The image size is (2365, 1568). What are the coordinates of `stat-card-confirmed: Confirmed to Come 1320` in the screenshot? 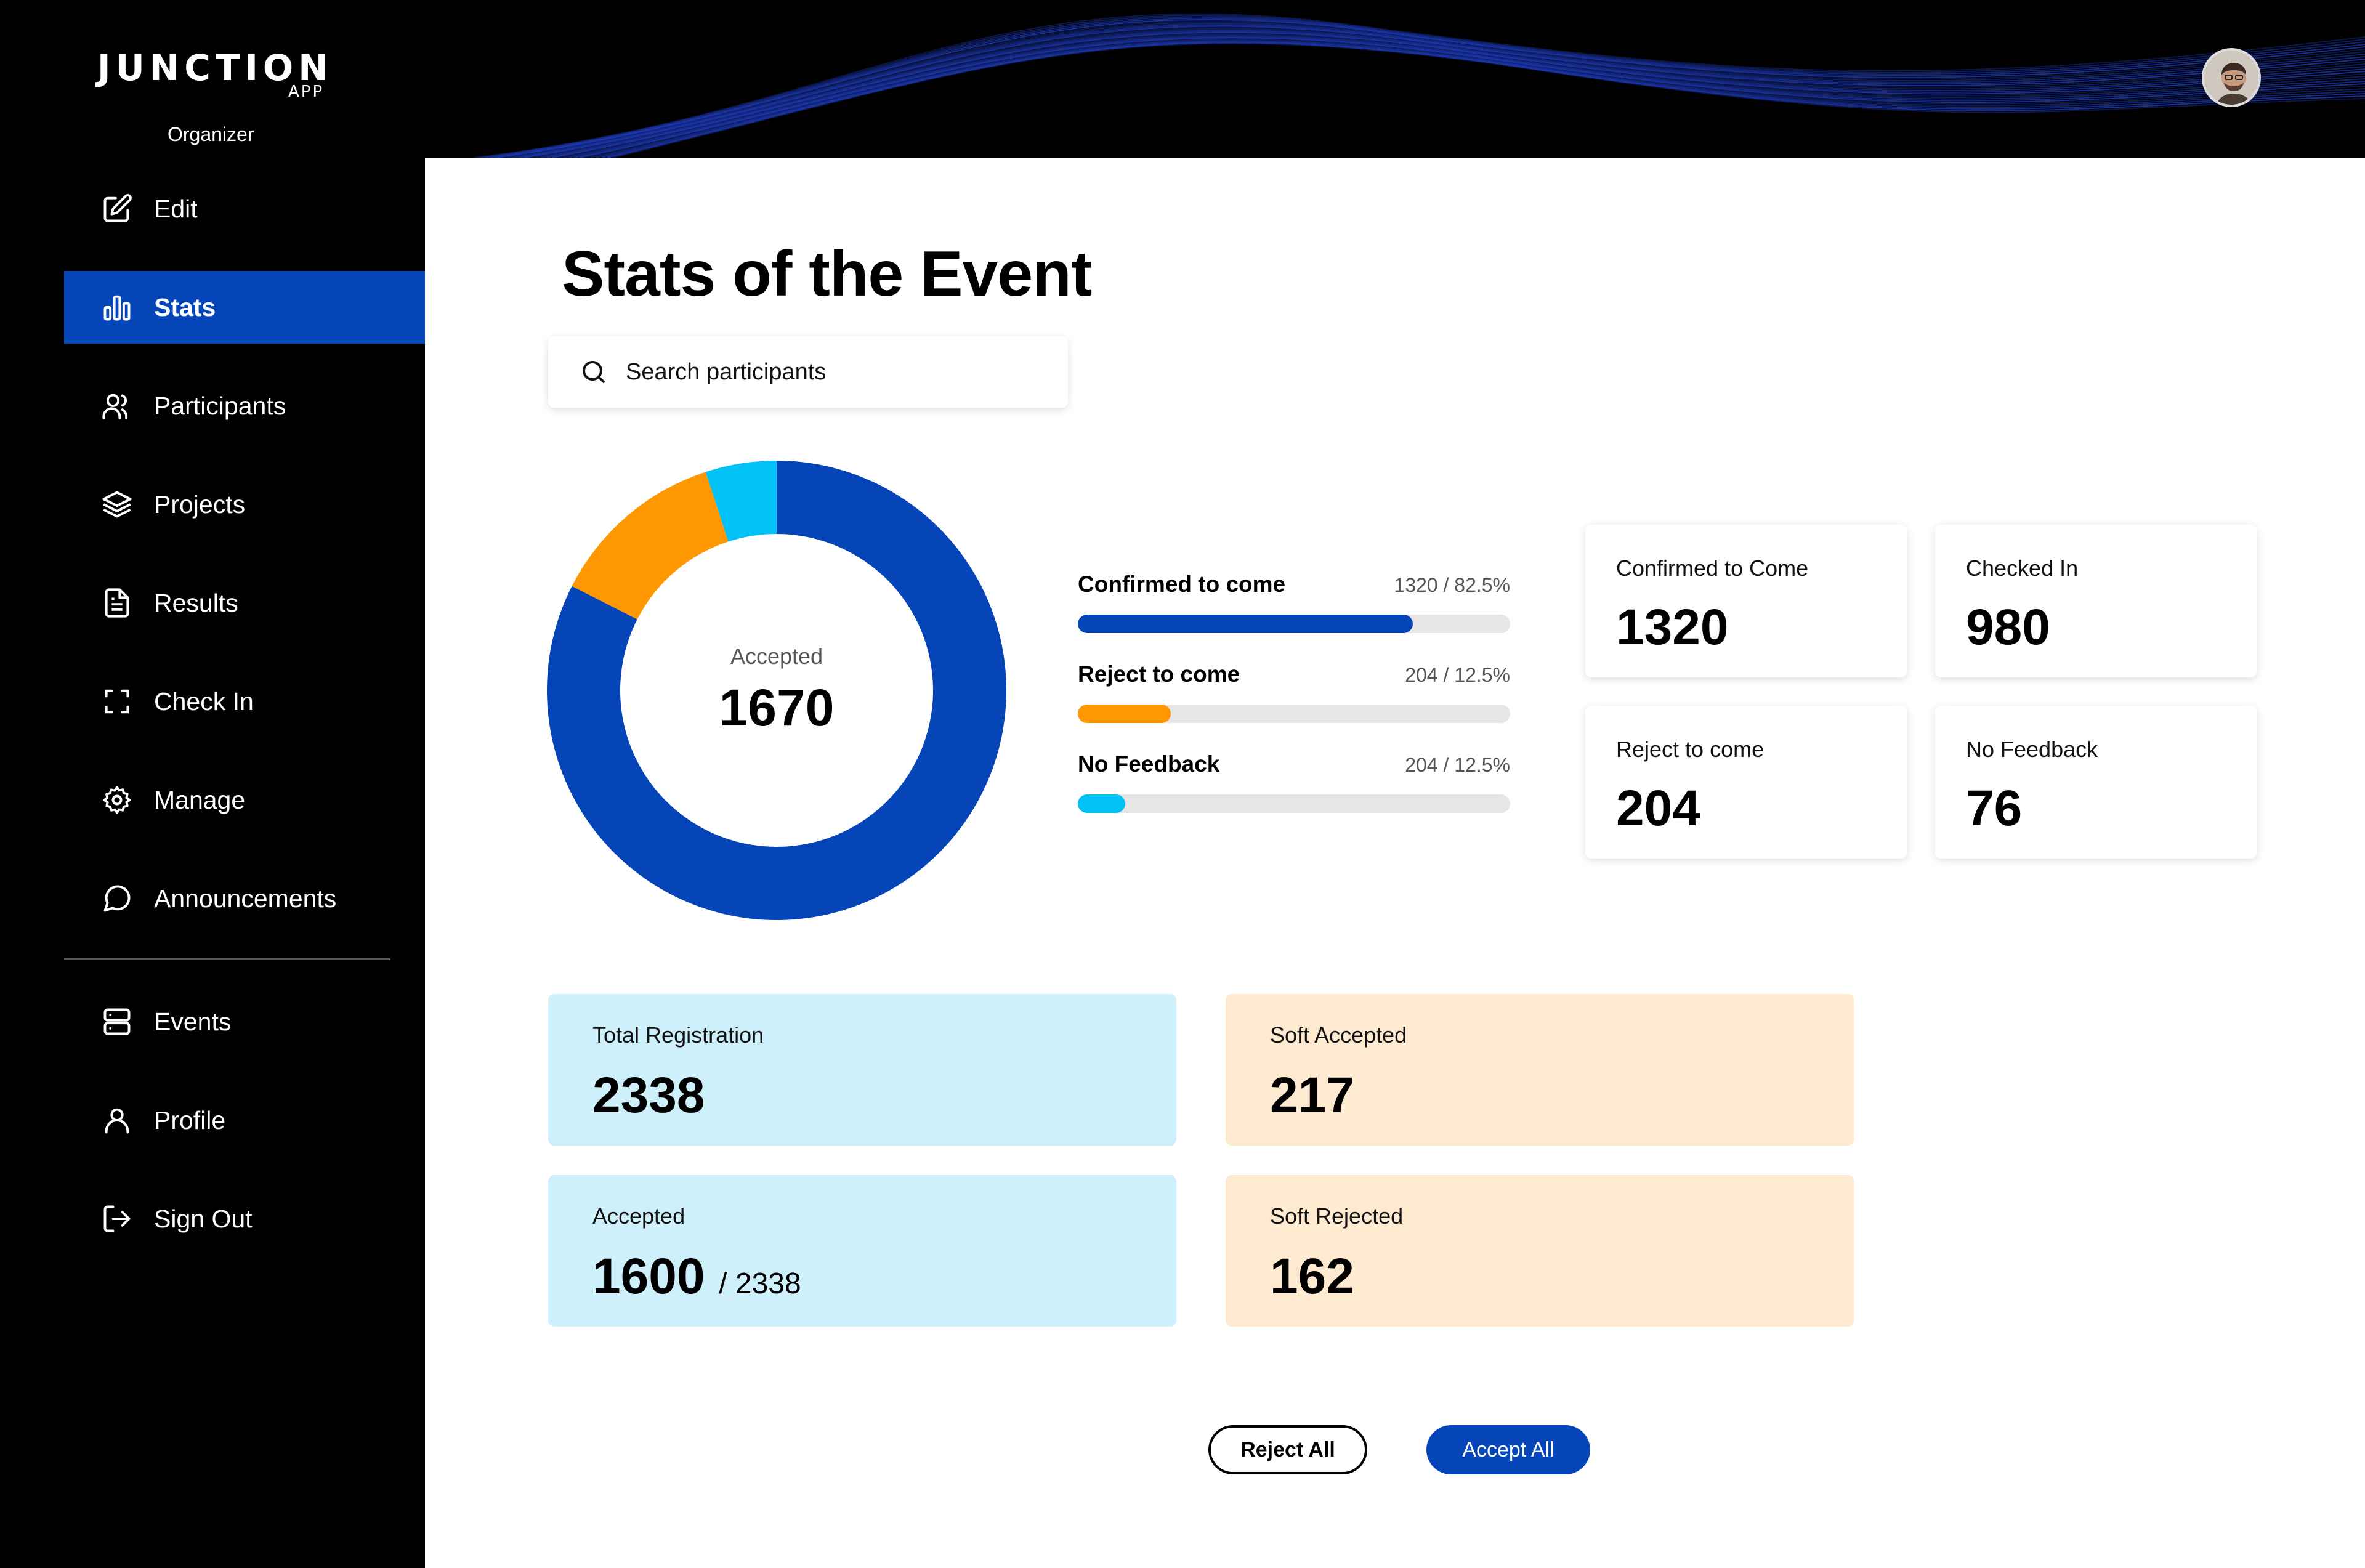 It's located at (1746, 601).